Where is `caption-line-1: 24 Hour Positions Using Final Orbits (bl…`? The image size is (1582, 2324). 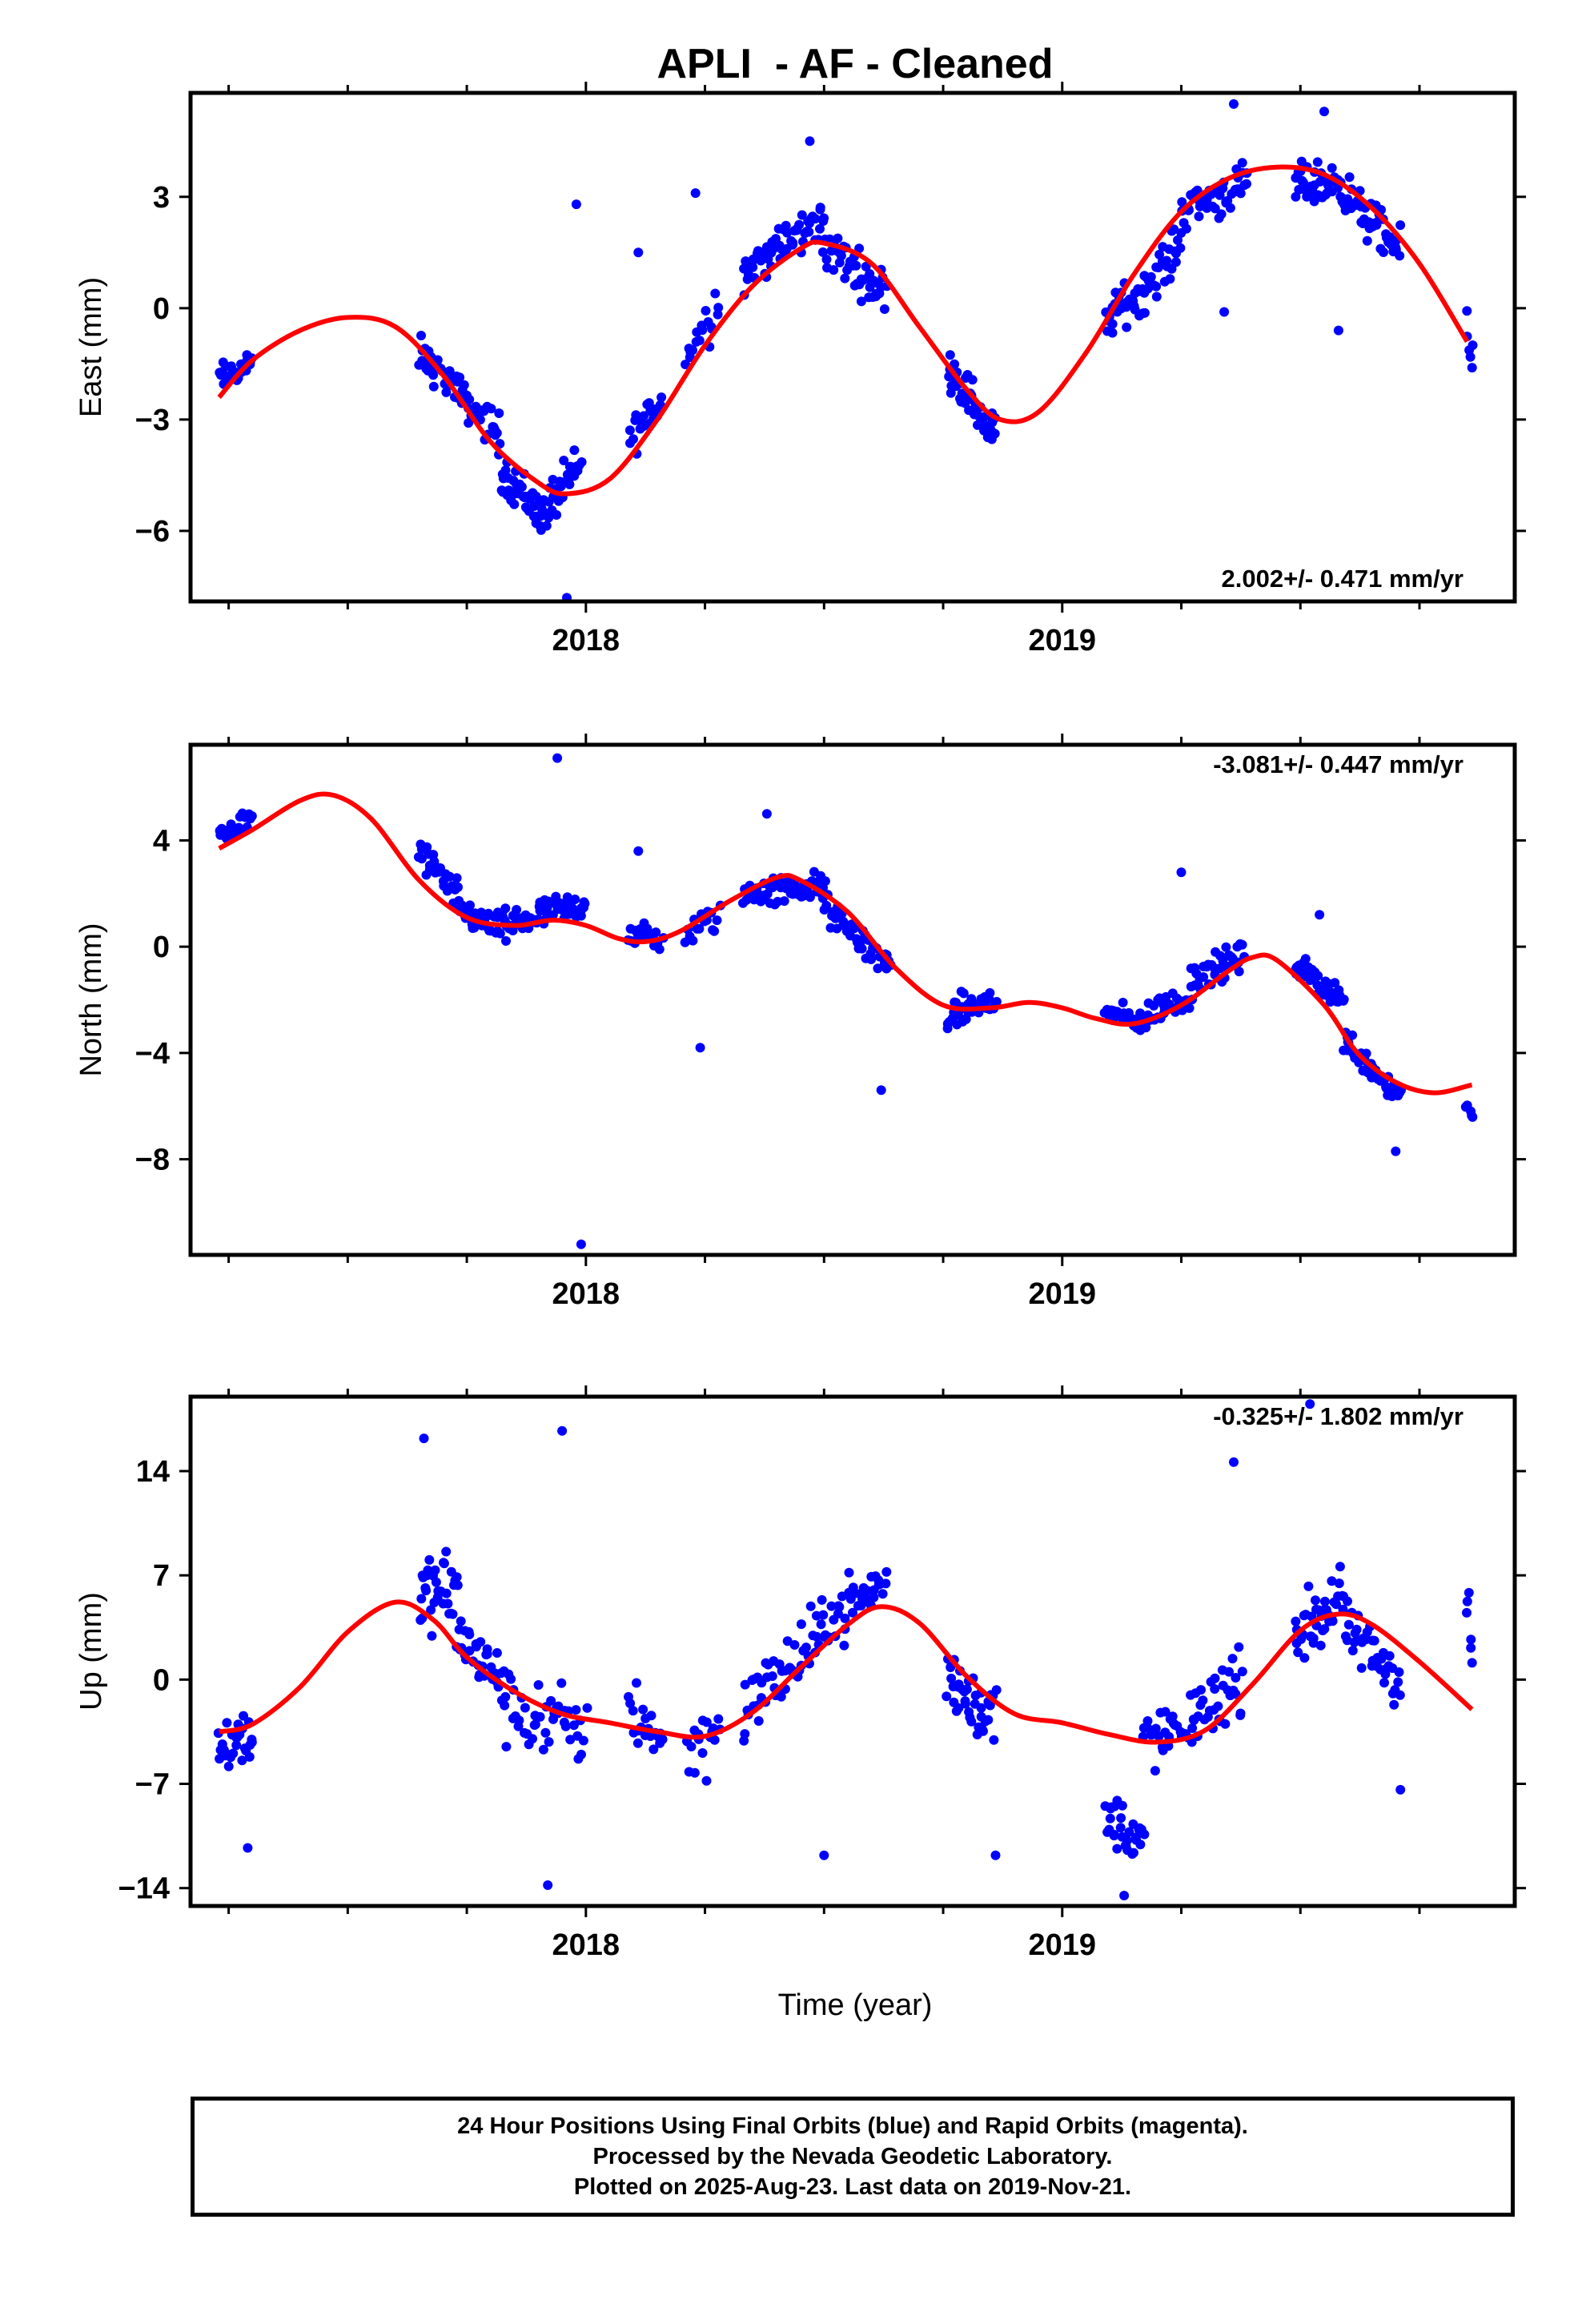
caption-line-1: 24 Hour Positions Using Final Orbits (bl… is located at coordinates (852, 2126).